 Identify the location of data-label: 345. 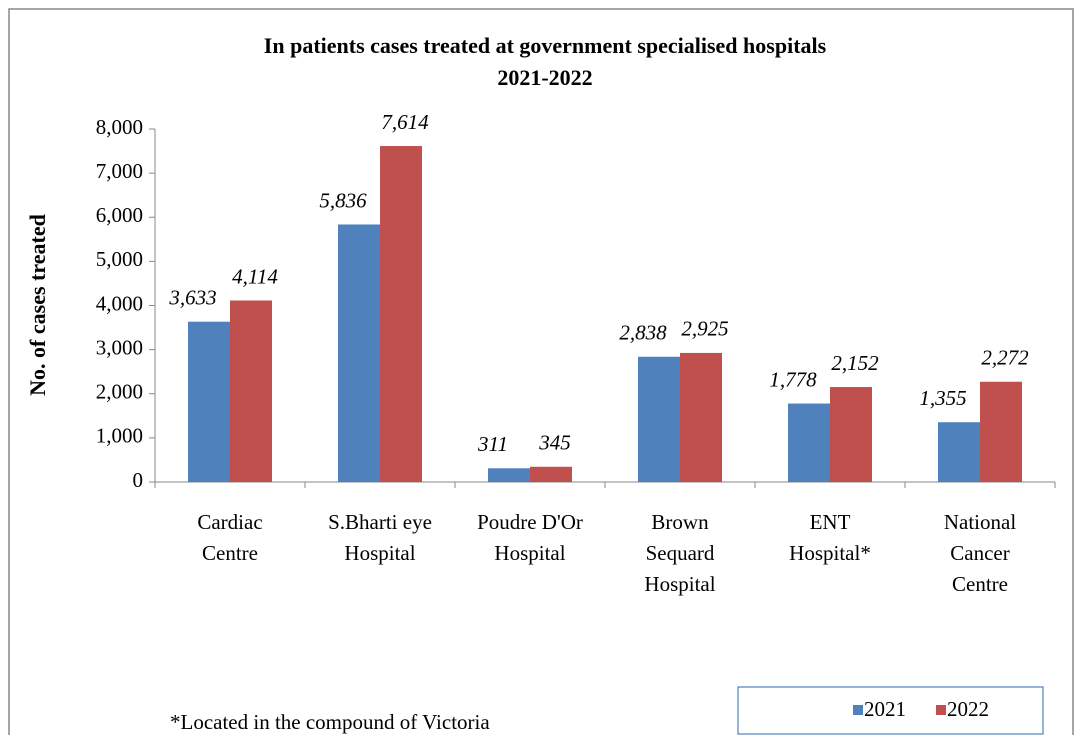
(554, 443).